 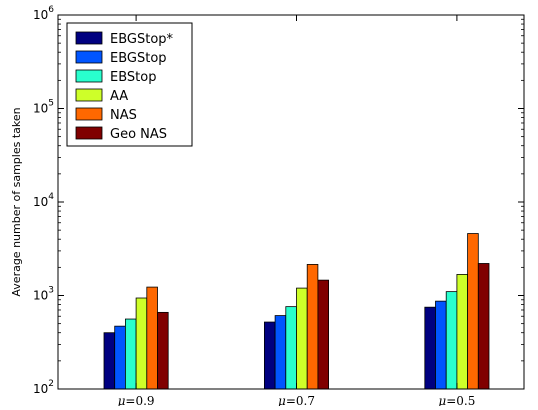 What do you see at coordinates (43, 13) in the screenshot?
I see `y-tick-label: 10⁶` at bounding box center [43, 13].